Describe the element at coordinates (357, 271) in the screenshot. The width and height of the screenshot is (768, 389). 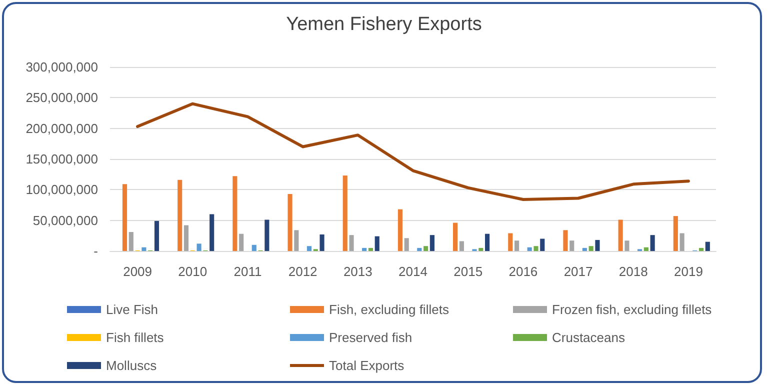
I see `x-tick-label: 2013` at that location.